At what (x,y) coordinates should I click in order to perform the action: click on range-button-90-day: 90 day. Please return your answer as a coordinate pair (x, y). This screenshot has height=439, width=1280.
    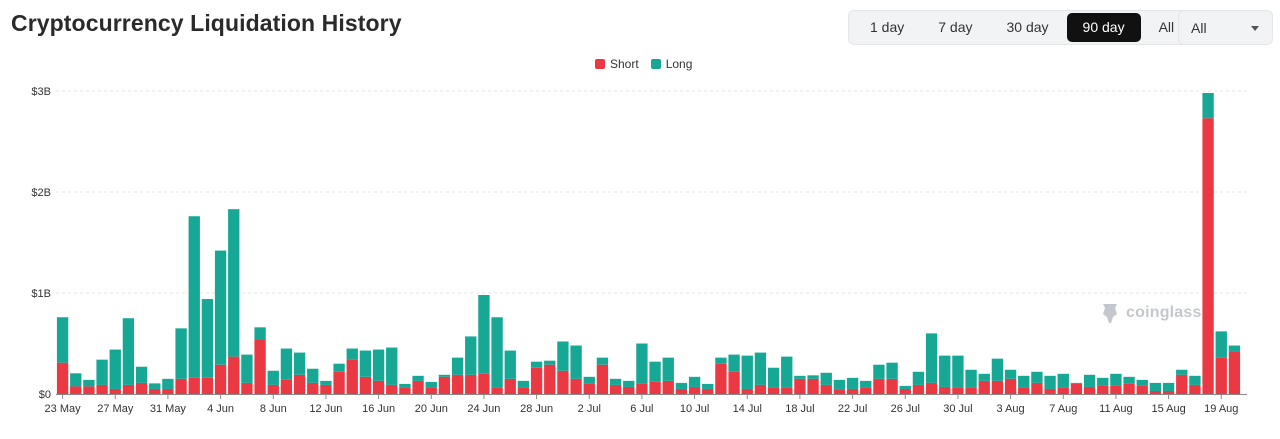
    Looking at the image, I should click on (1103, 27).